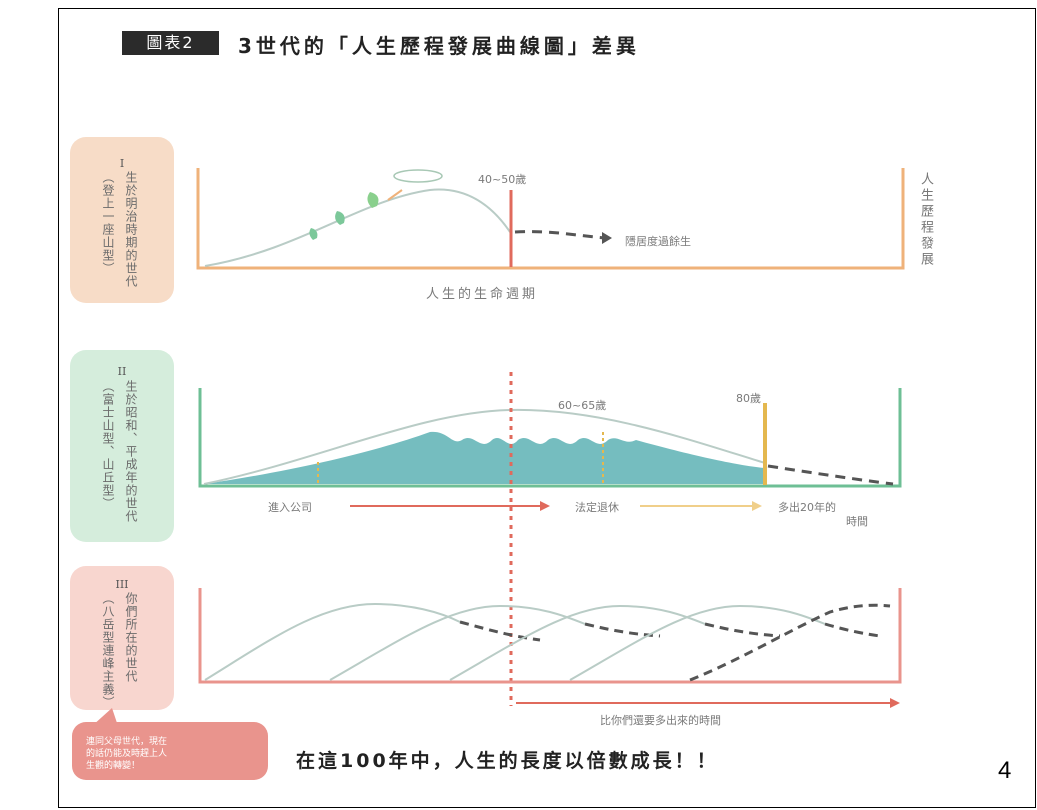 The image size is (1037, 810). What do you see at coordinates (122, 446) in the screenshot?
I see `panel2-label-box: II 生於昭和、平成年的世代 （富士山型、山丘型）` at bounding box center [122, 446].